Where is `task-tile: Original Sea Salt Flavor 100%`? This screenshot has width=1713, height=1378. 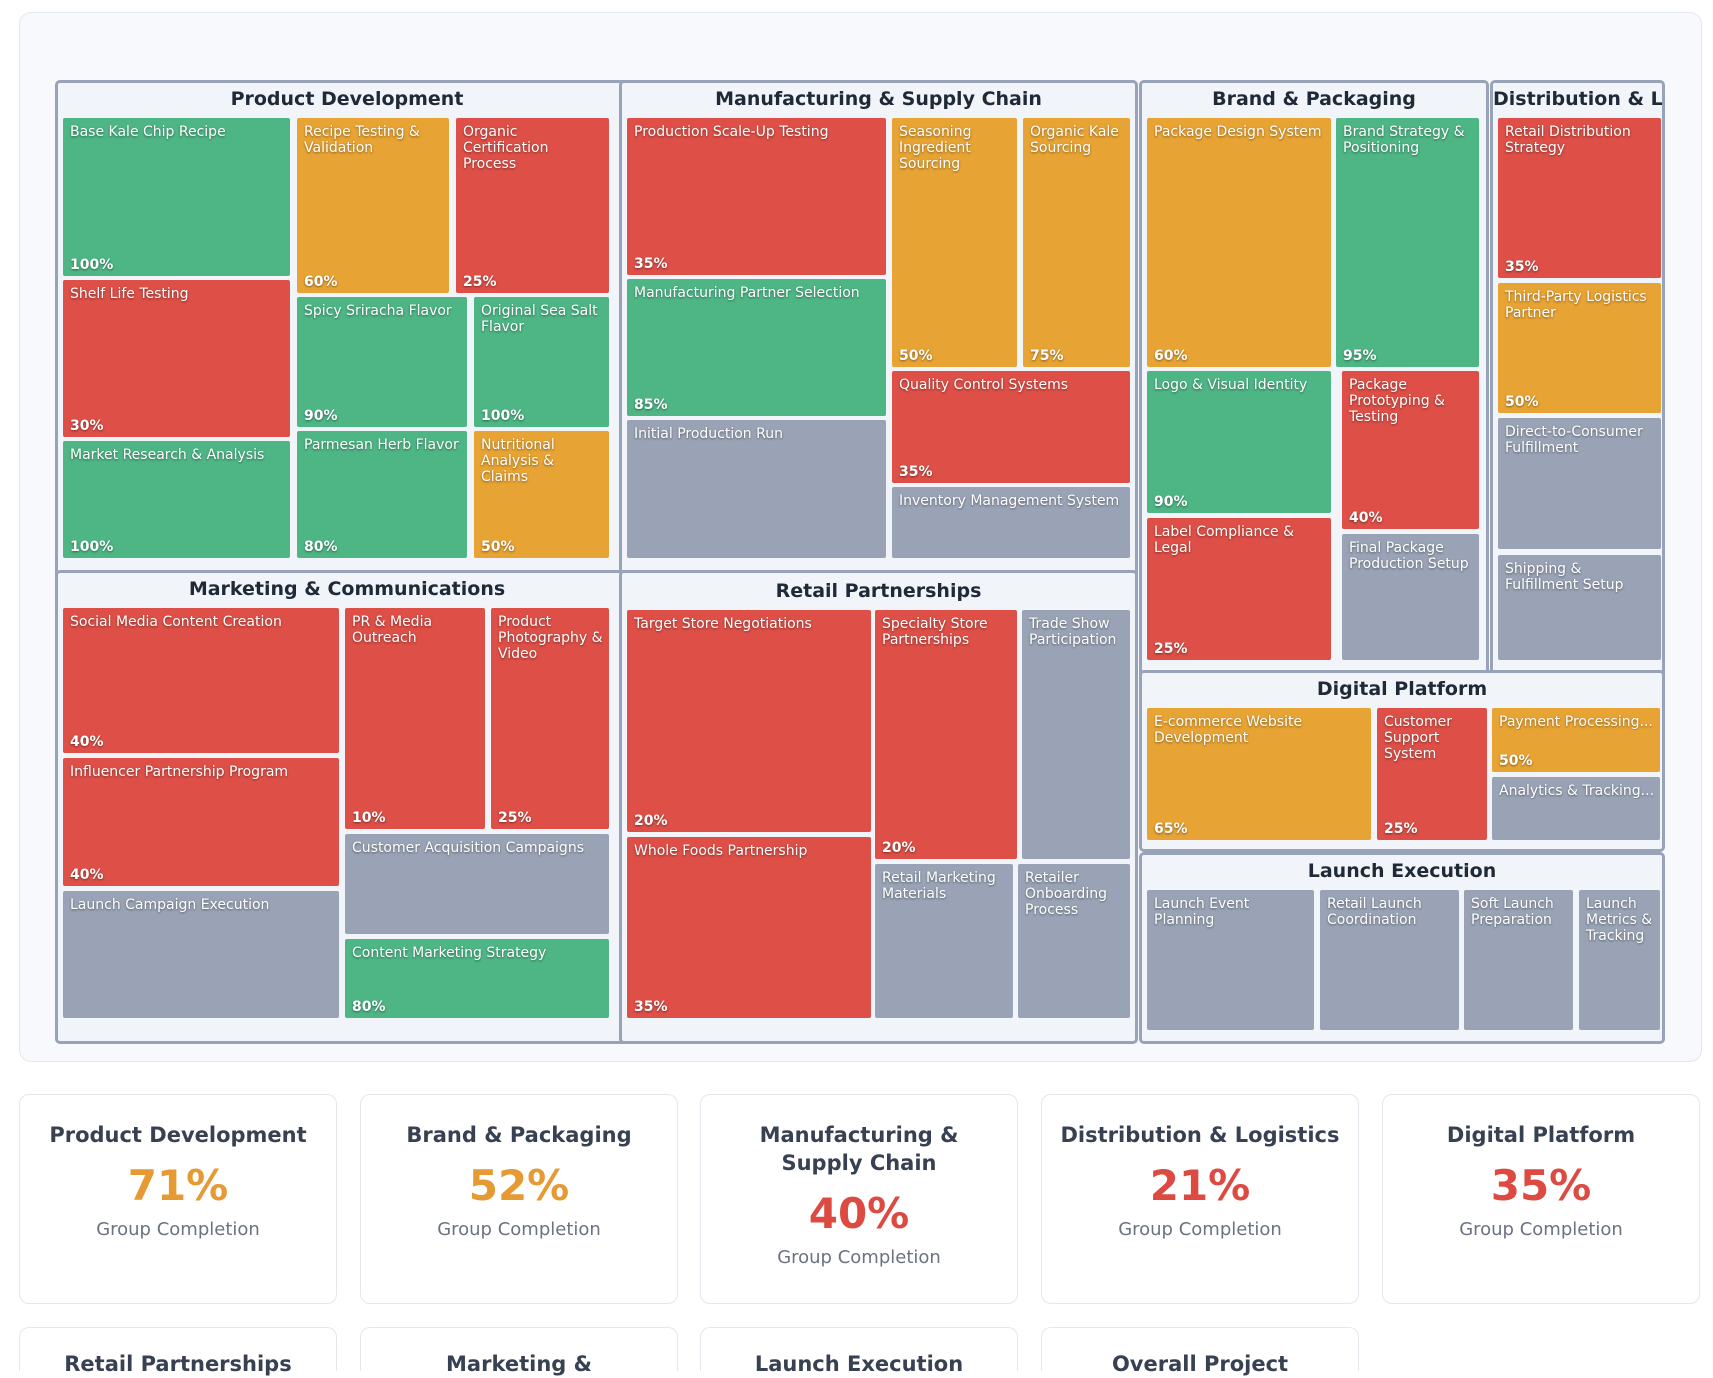
task-tile: Original Sea Salt Flavor 100% is located at coordinates (541, 362).